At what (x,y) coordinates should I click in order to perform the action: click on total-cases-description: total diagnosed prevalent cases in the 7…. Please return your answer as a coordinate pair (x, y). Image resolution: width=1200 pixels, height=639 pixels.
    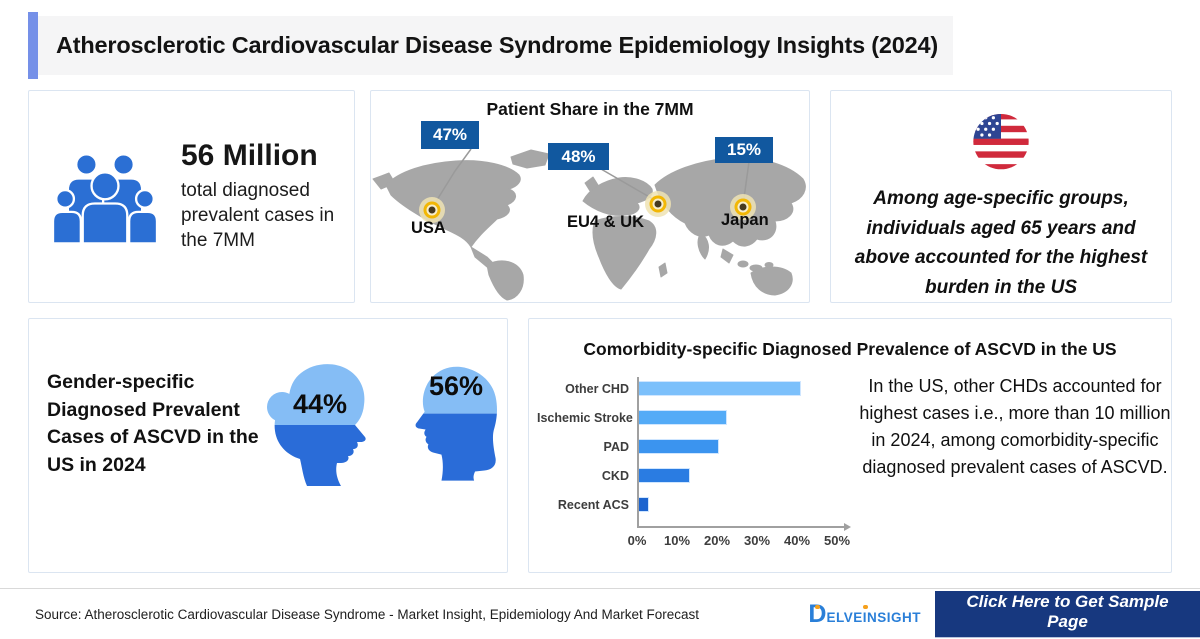
    Looking at the image, I should click on (258, 215).